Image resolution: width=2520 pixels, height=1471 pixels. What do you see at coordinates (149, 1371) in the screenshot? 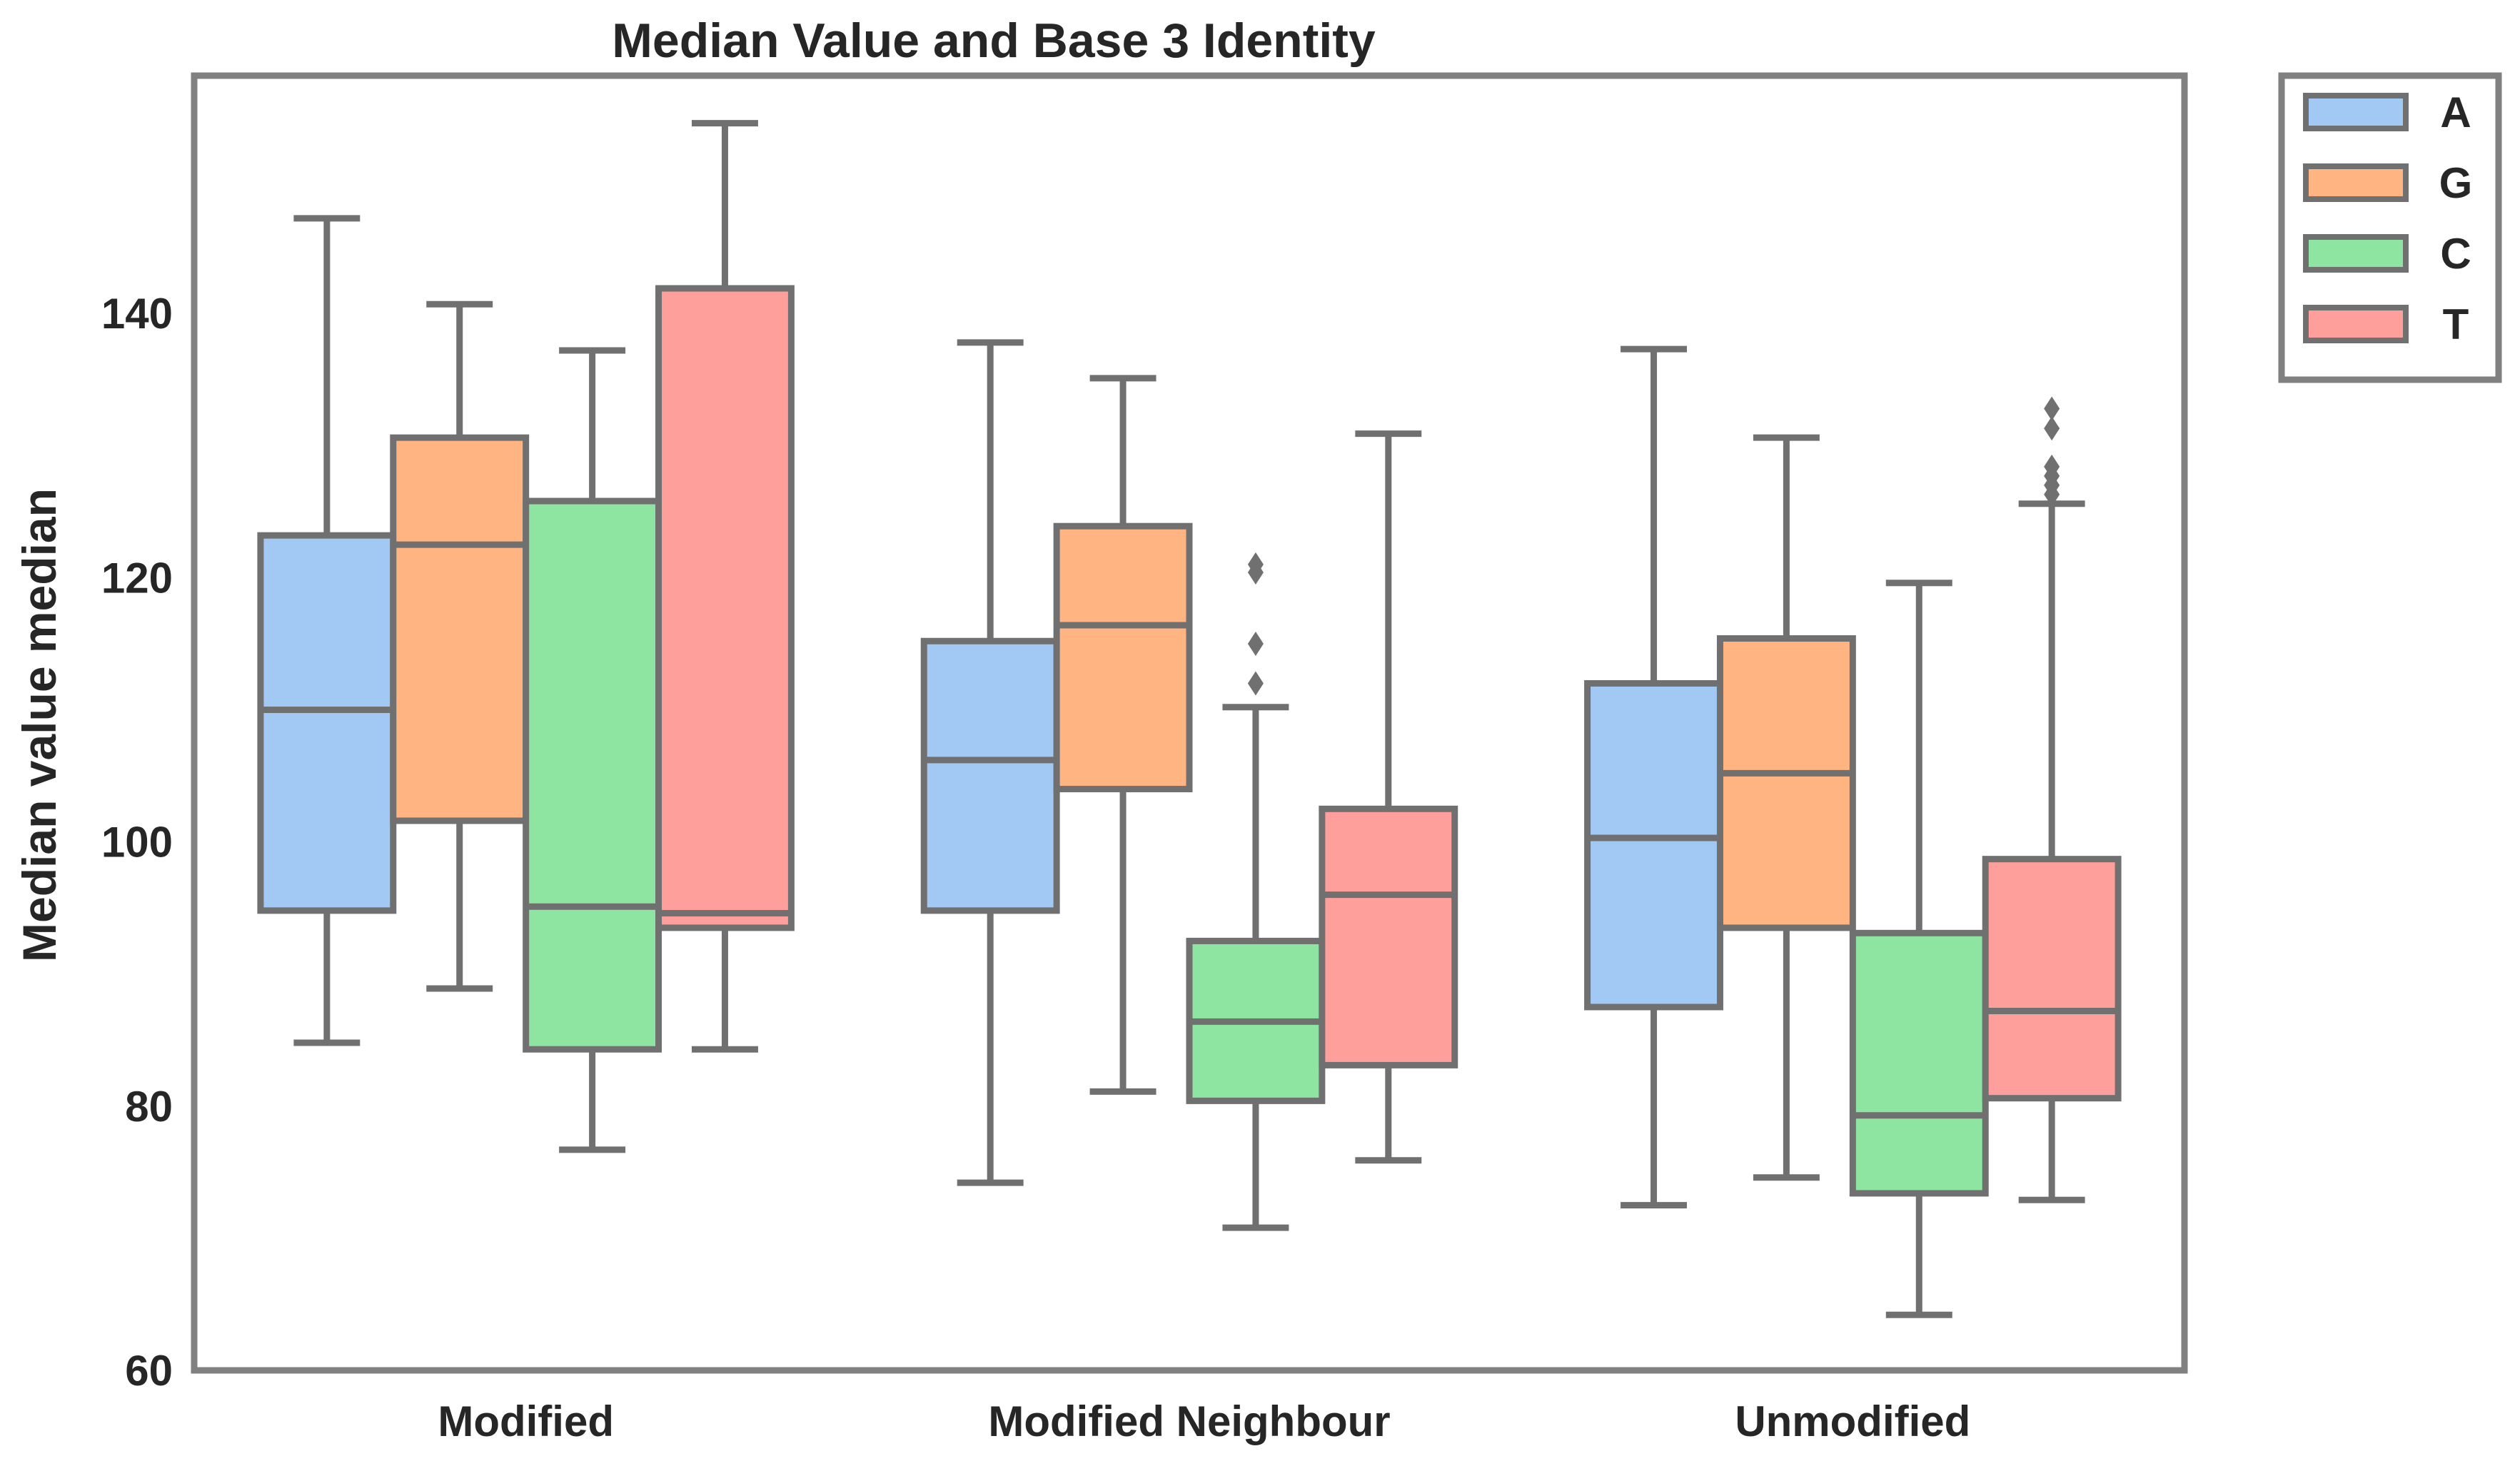
I see `y-tick-label: 60` at bounding box center [149, 1371].